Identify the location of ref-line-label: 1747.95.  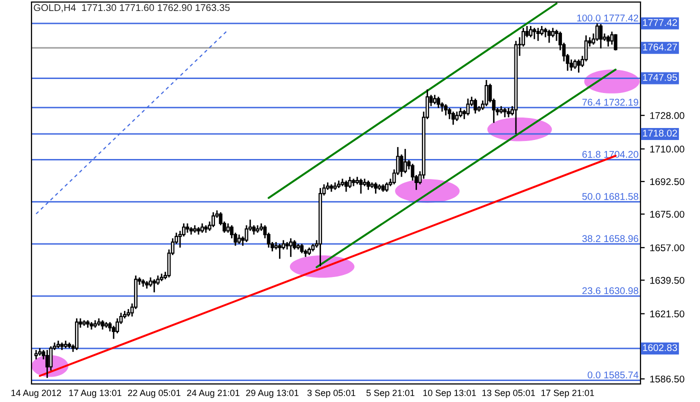
(660, 77).